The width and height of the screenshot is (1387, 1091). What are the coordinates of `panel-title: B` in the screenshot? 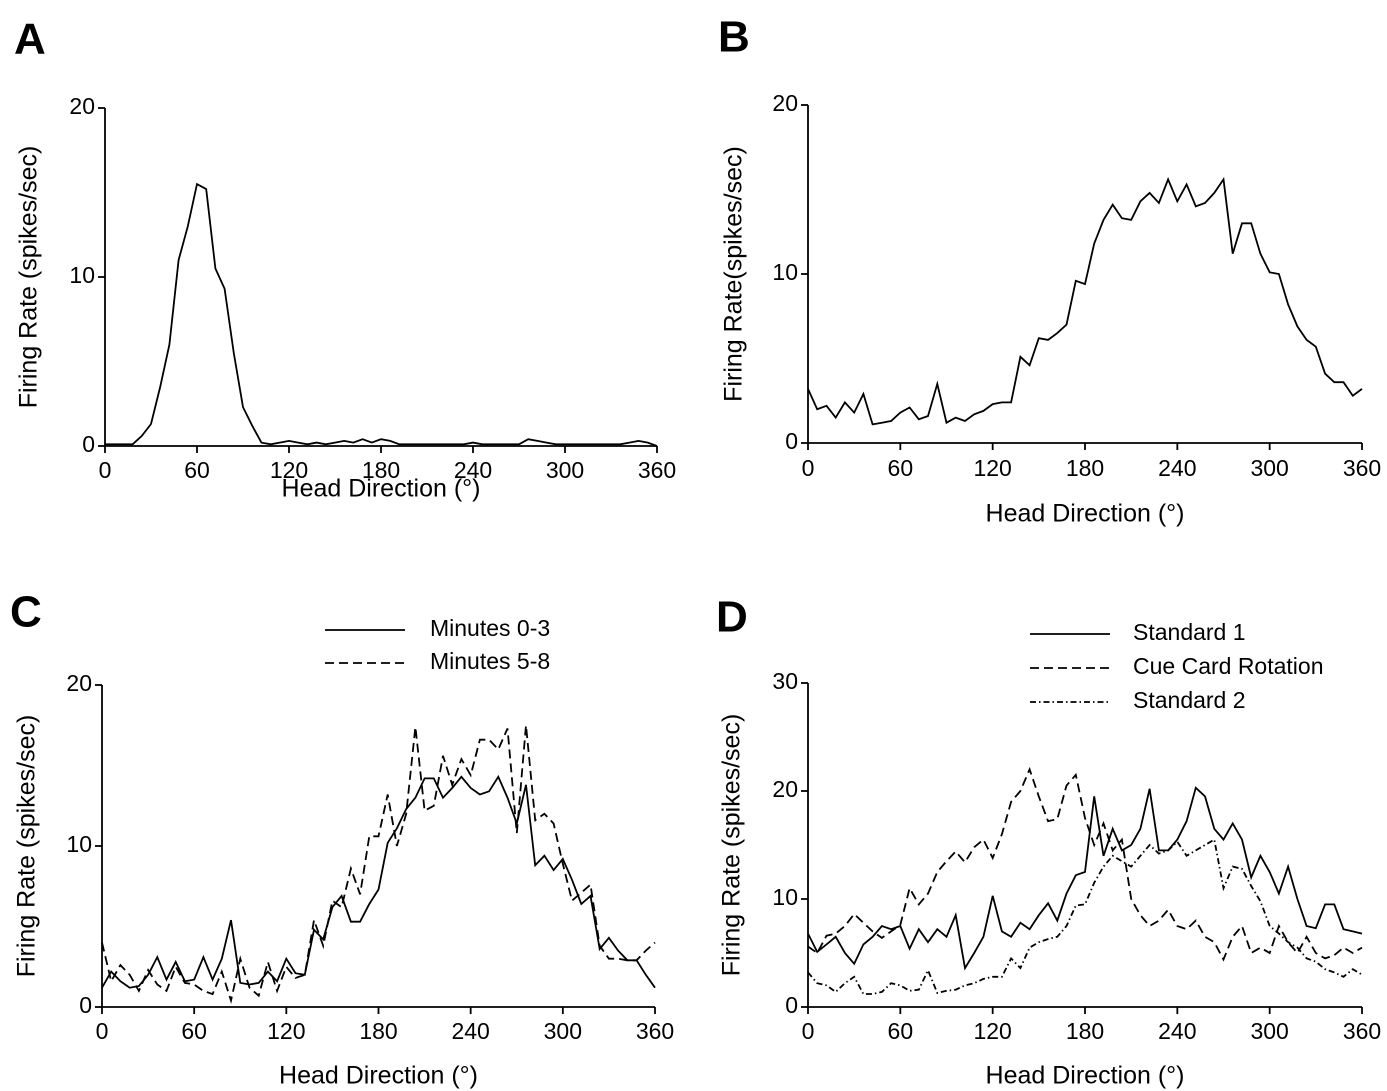 It's located at (734, 37).